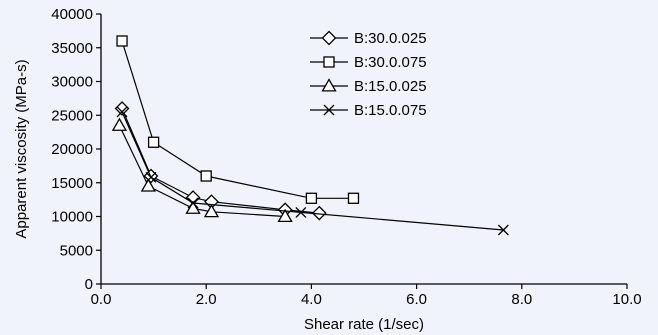 Image resolution: width=658 pixels, height=335 pixels. What do you see at coordinates (390, 110) in the screenshot?
I see `legend-label: B:15.0.075` at bounding box center [390, 110].